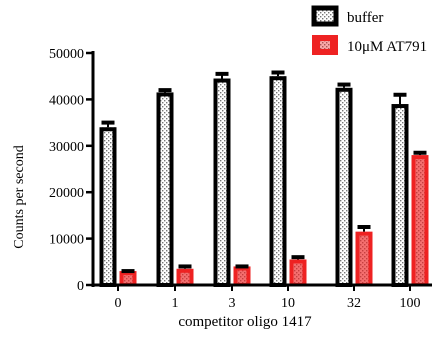  I want to click on x-tick-label: 0, so click(118, 303).